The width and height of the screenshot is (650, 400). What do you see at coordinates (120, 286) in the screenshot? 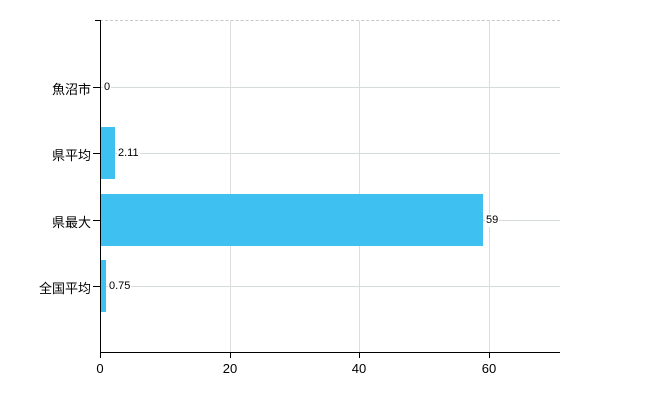
I see `value-label-3: 0.75` at bounding box center [120, 286].